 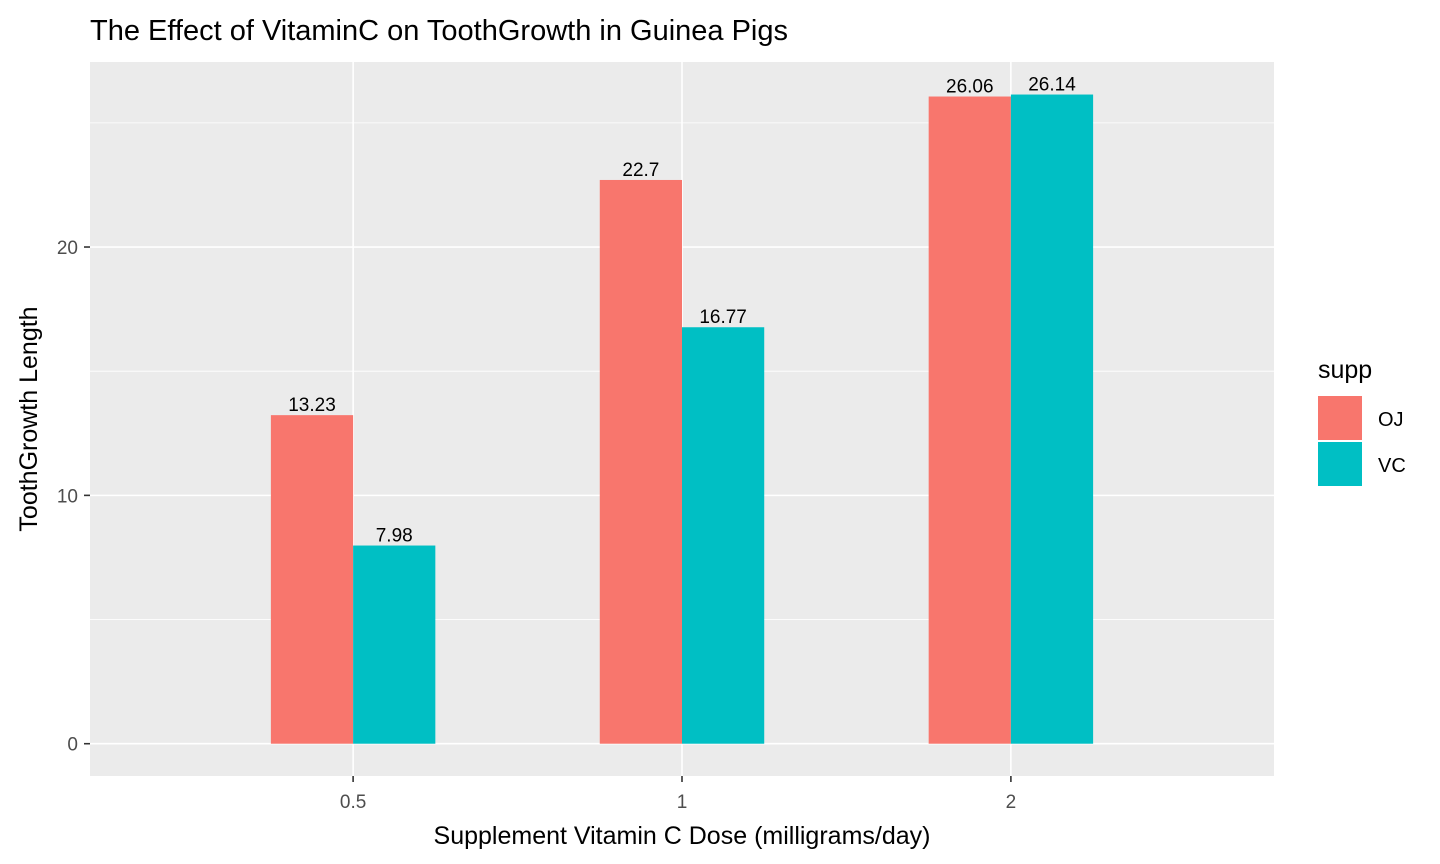 What do you see at coordinates (394, 536) in the screenshot?
I see `data-label: 7.98` at bounding box center [394, 536].